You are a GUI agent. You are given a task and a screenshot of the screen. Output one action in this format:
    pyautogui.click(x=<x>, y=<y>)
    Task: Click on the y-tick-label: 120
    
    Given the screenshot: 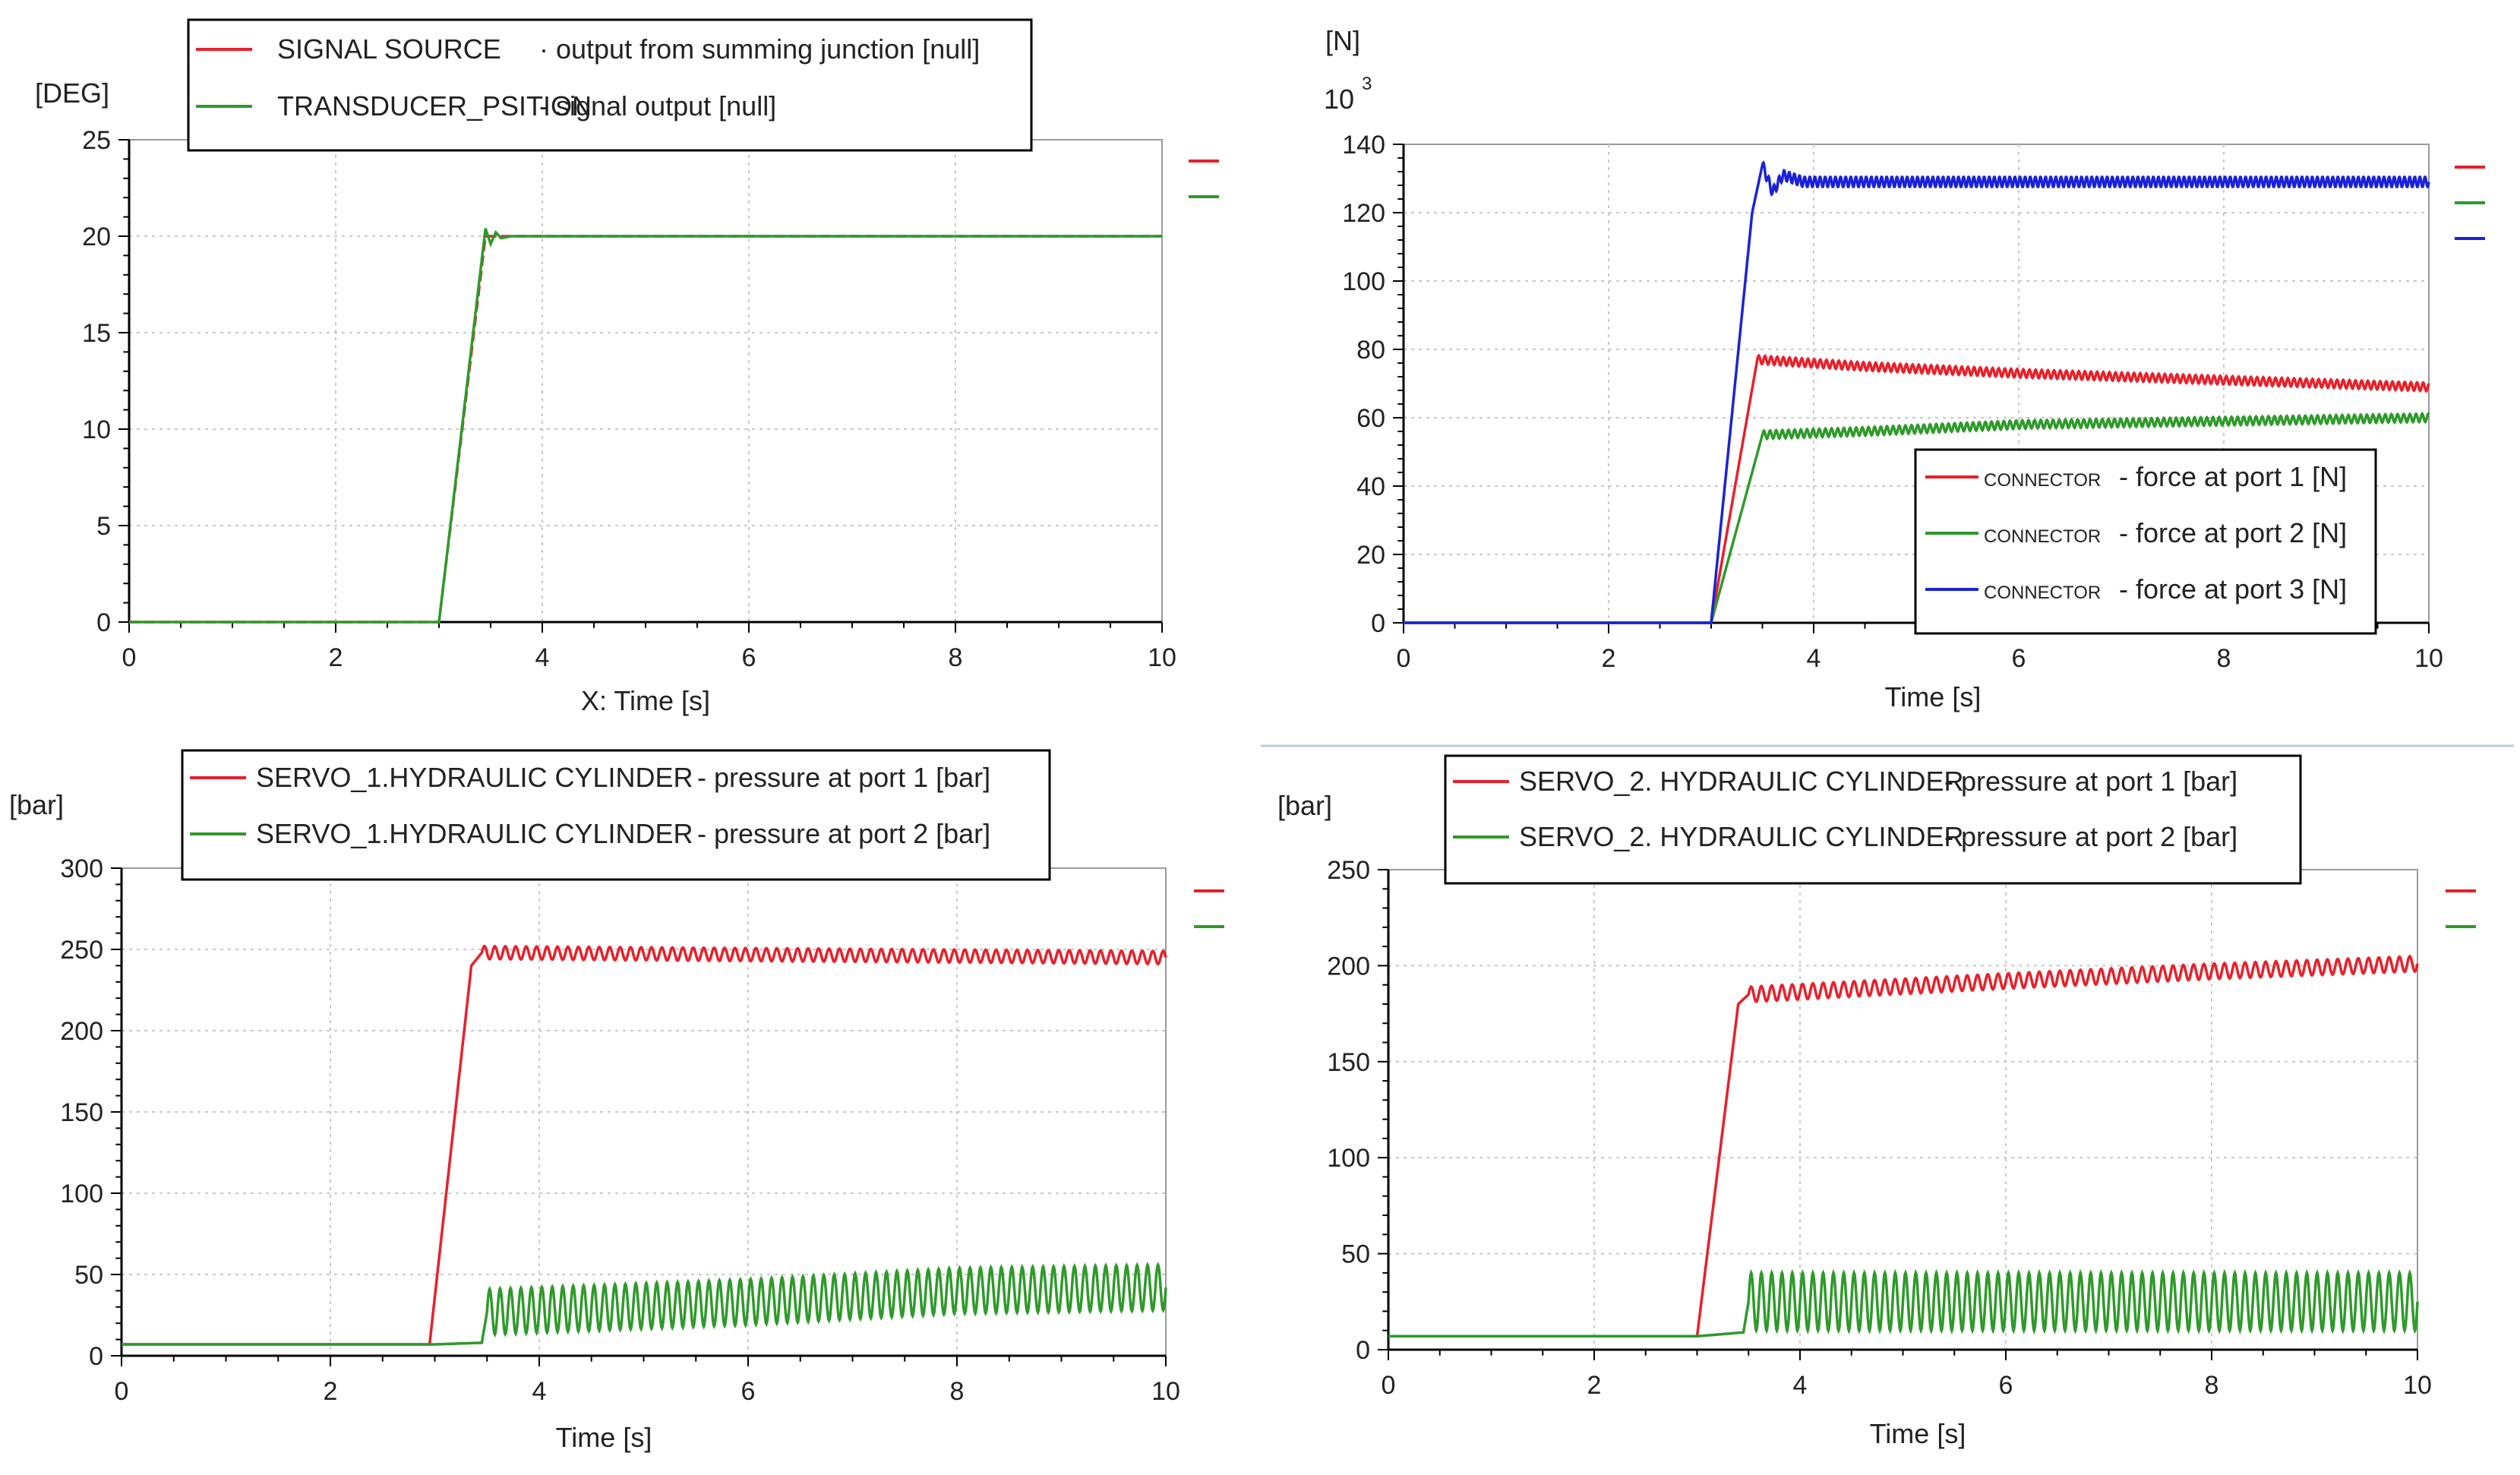 What is the action you would take?
    pyautogui.click(x=1364, y=213)
    